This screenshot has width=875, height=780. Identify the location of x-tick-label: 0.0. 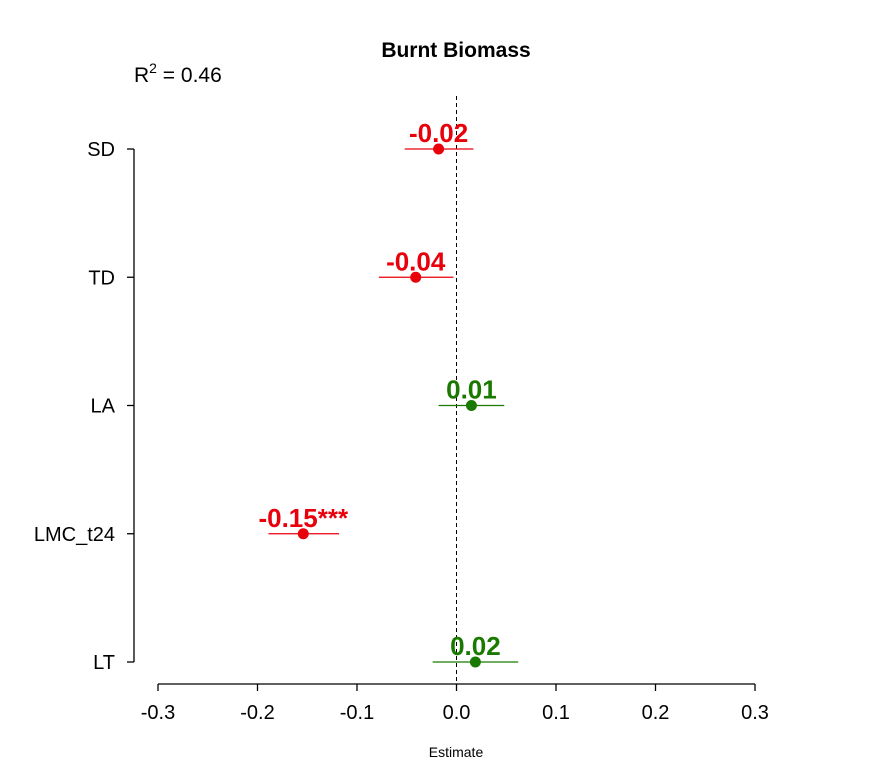
(457, 713).